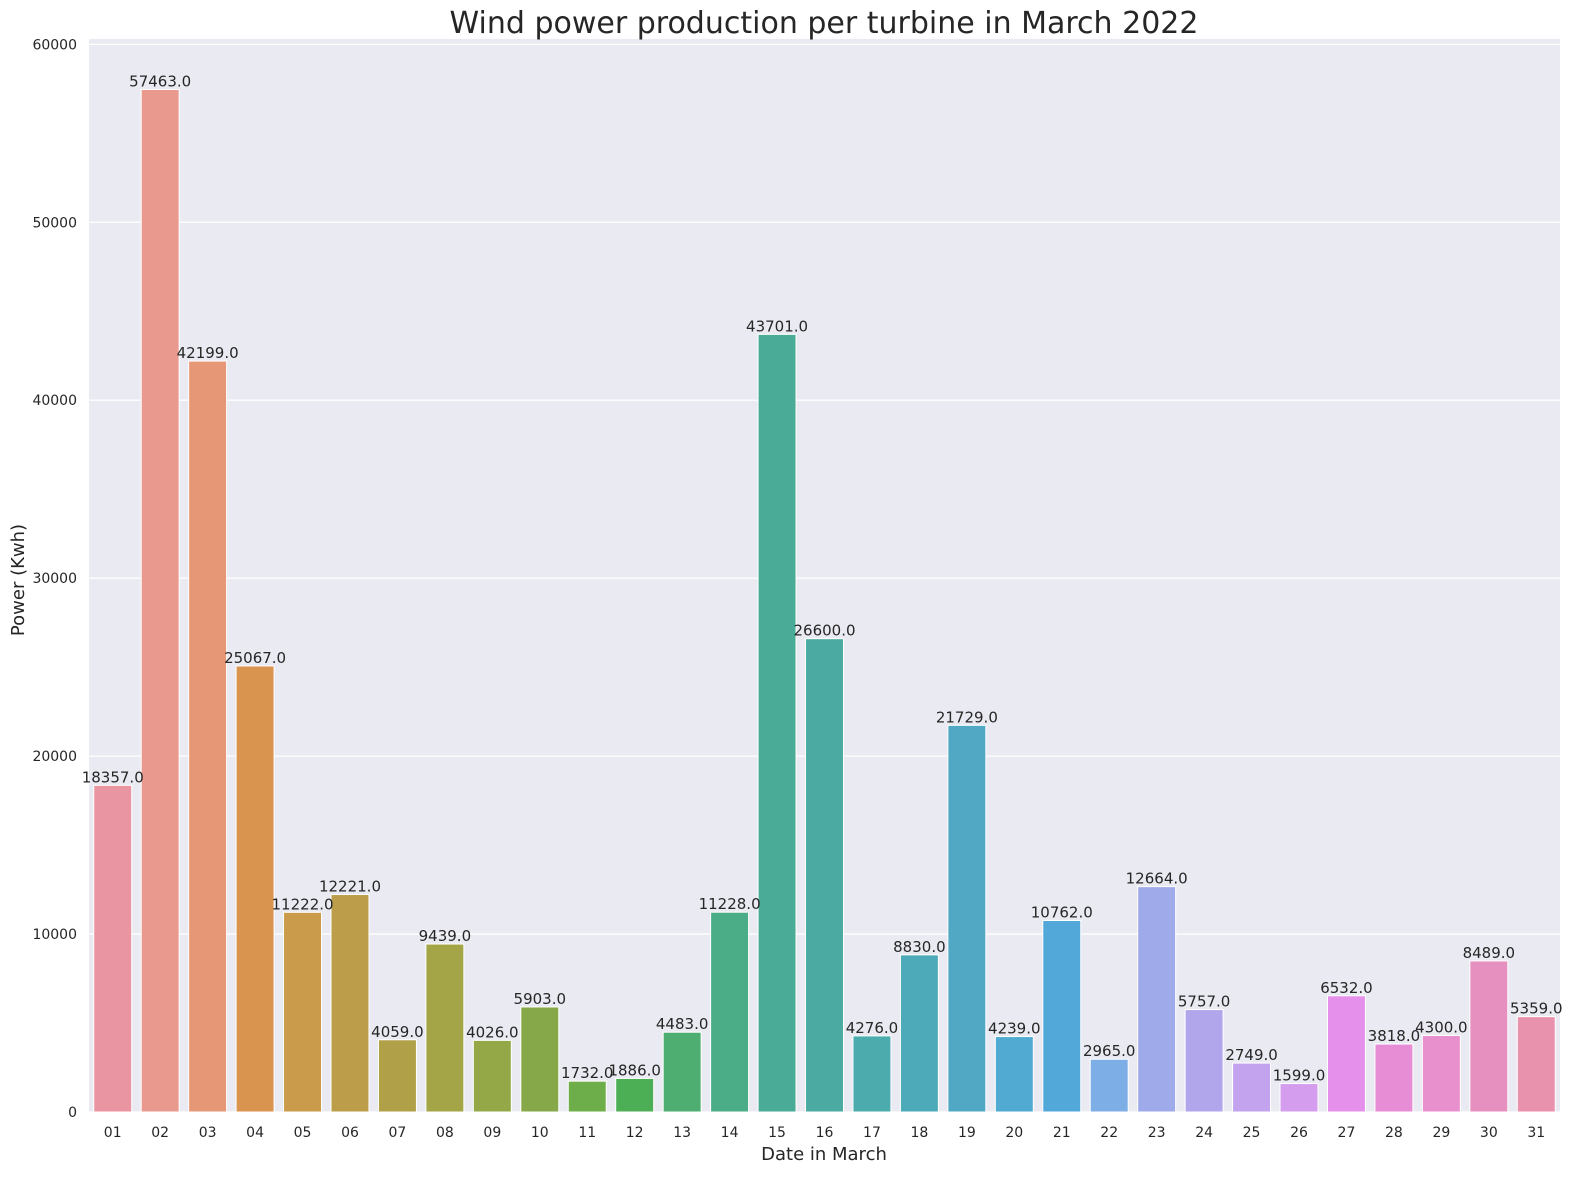 This screenshot has height=1179, width=1577. What do you see at coordinates (1536, 1133) in the screenshot?
I see `x-tick-label: 31` at bounding box center [1536, 1133].